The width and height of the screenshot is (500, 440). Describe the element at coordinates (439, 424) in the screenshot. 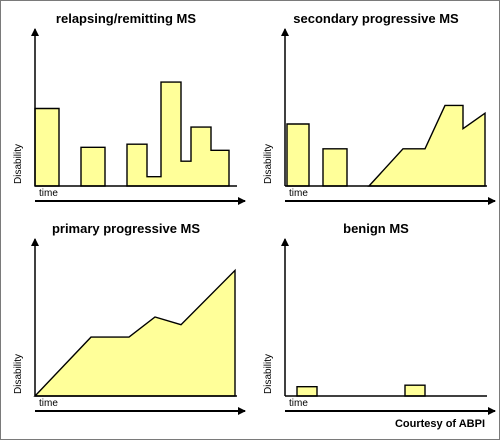

I see `credit-text: Courtesy of ABPI` at that location.